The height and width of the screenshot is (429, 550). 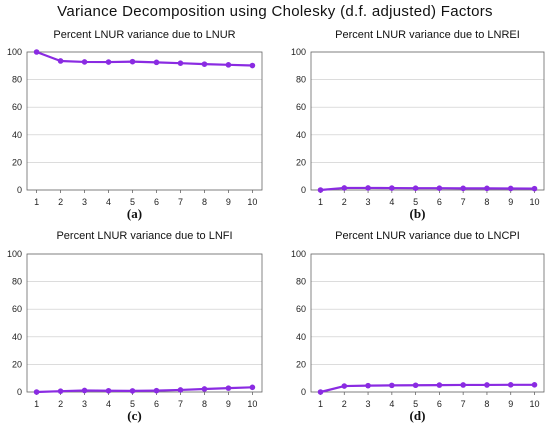 I want to click on panel-b-ytick-label: 100, so click(x=298, y=52).